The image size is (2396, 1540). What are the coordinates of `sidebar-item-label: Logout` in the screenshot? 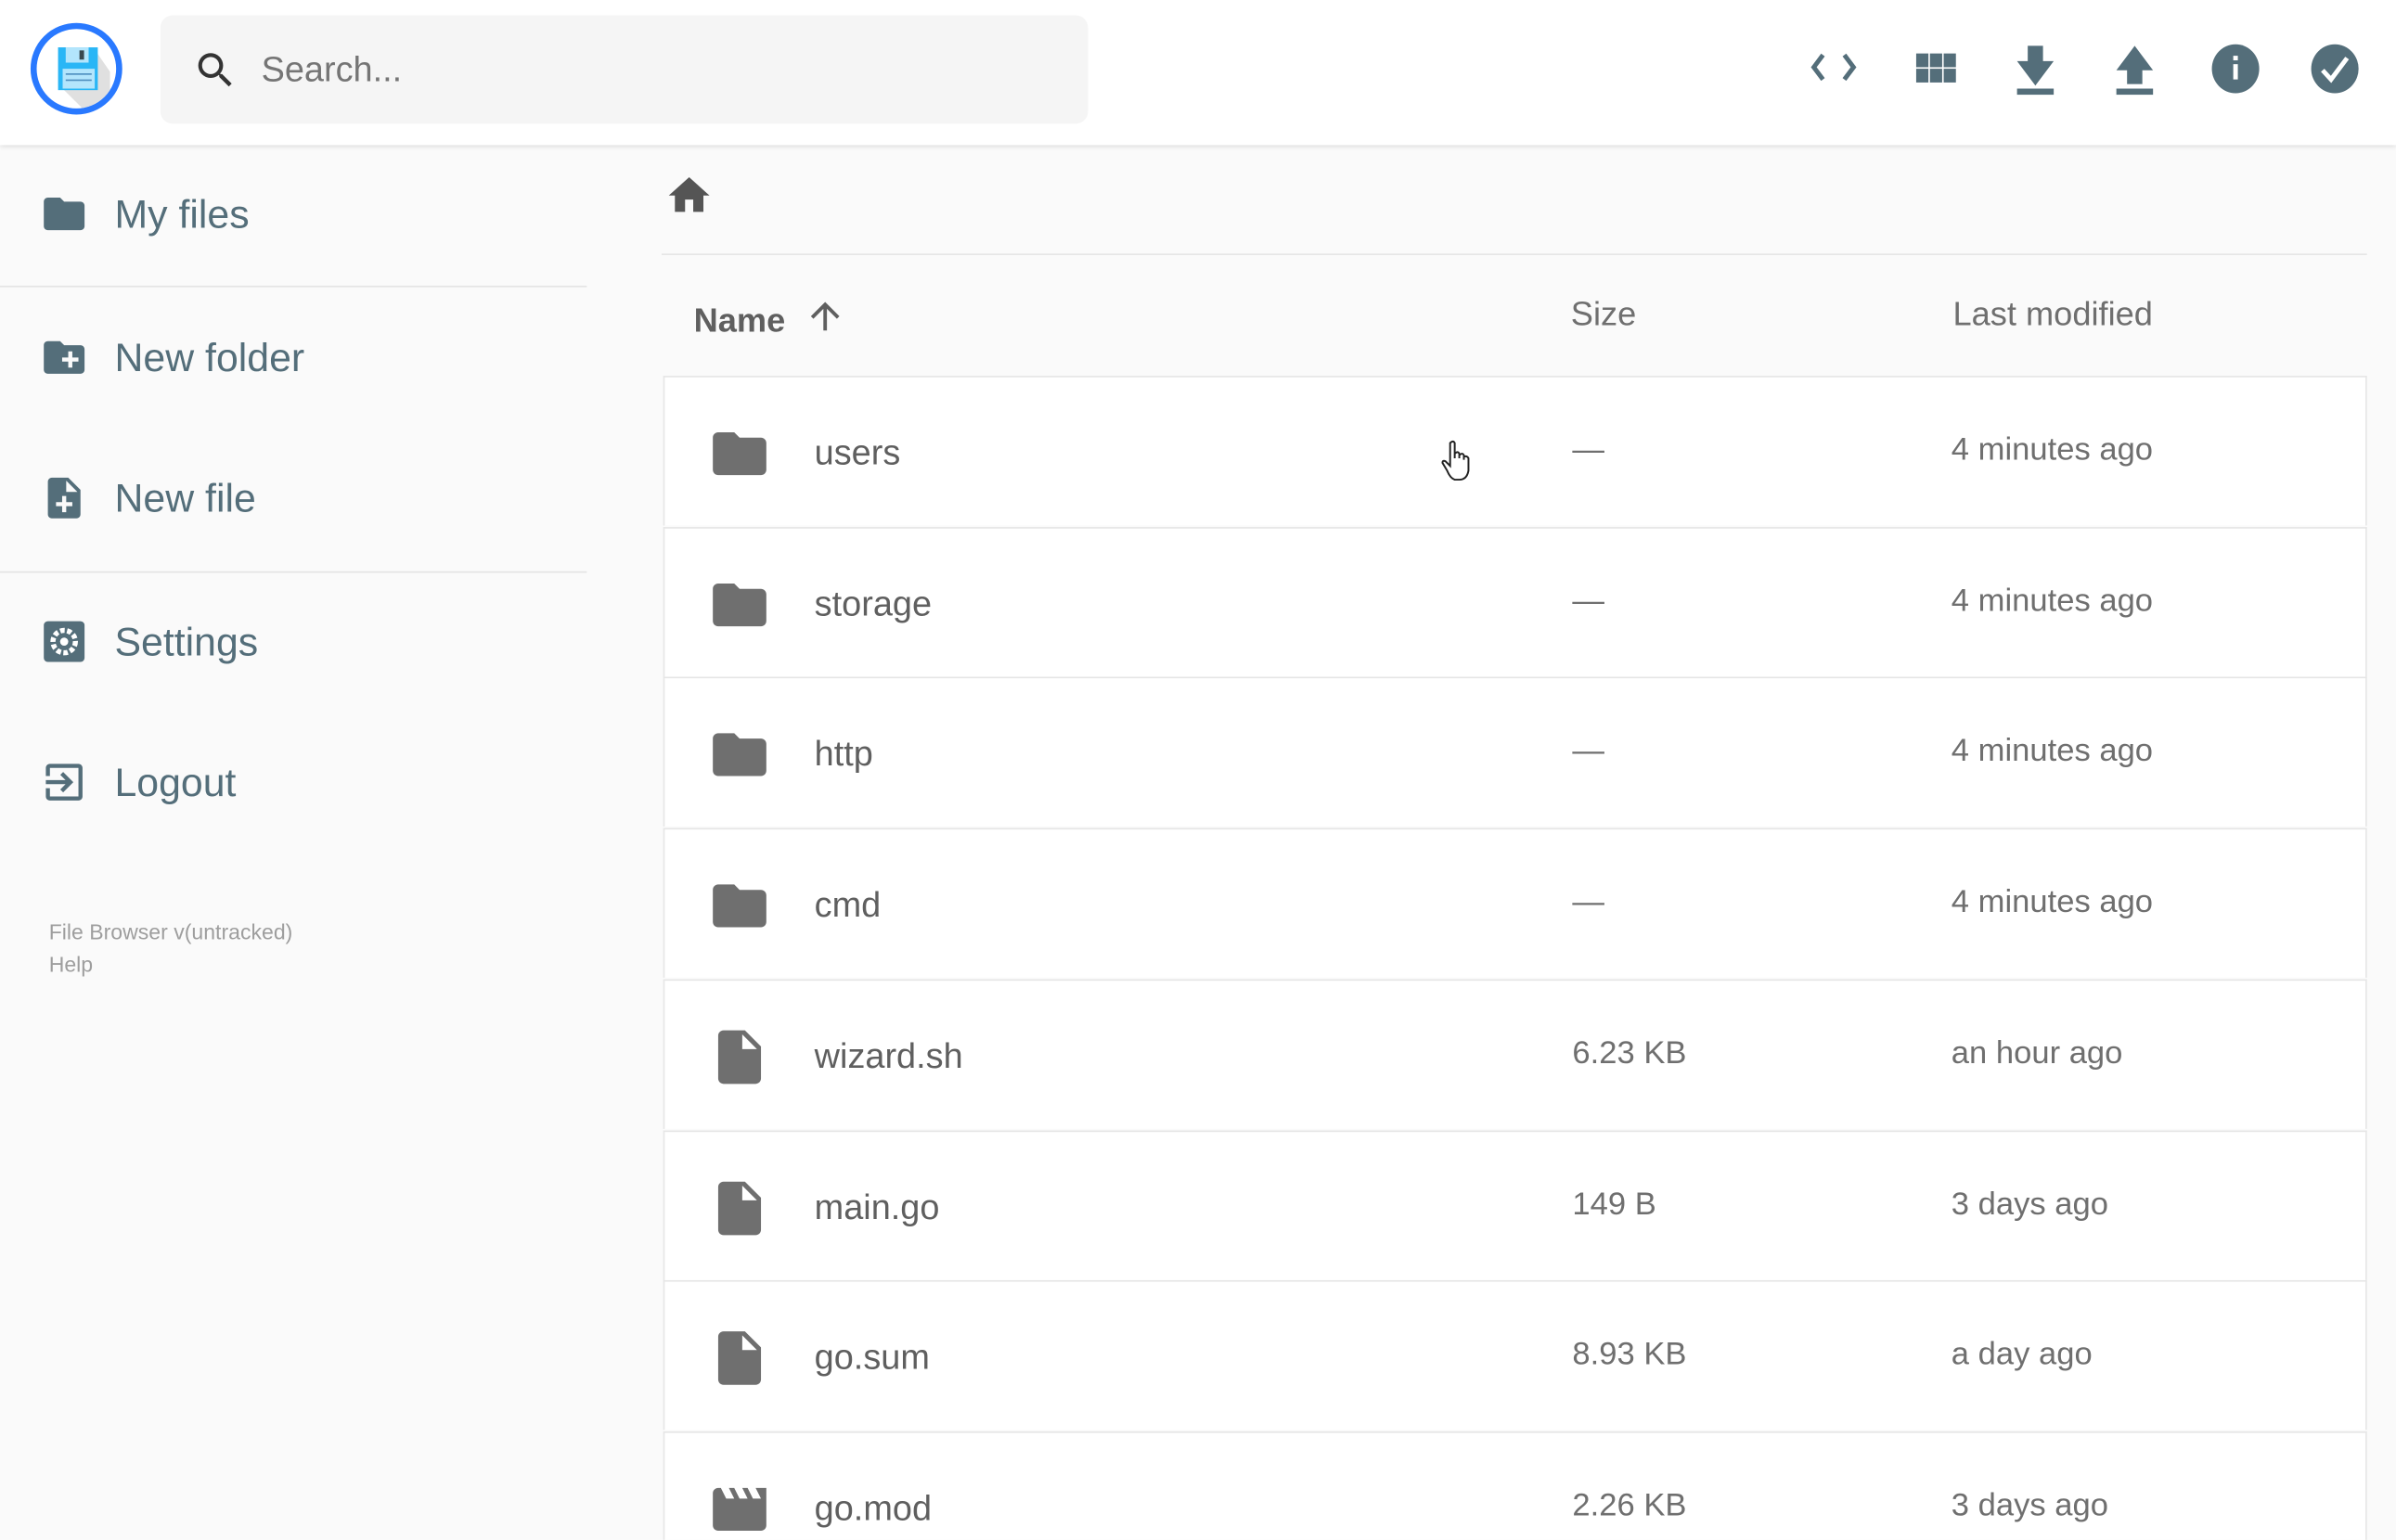 It's located at (175, 782).